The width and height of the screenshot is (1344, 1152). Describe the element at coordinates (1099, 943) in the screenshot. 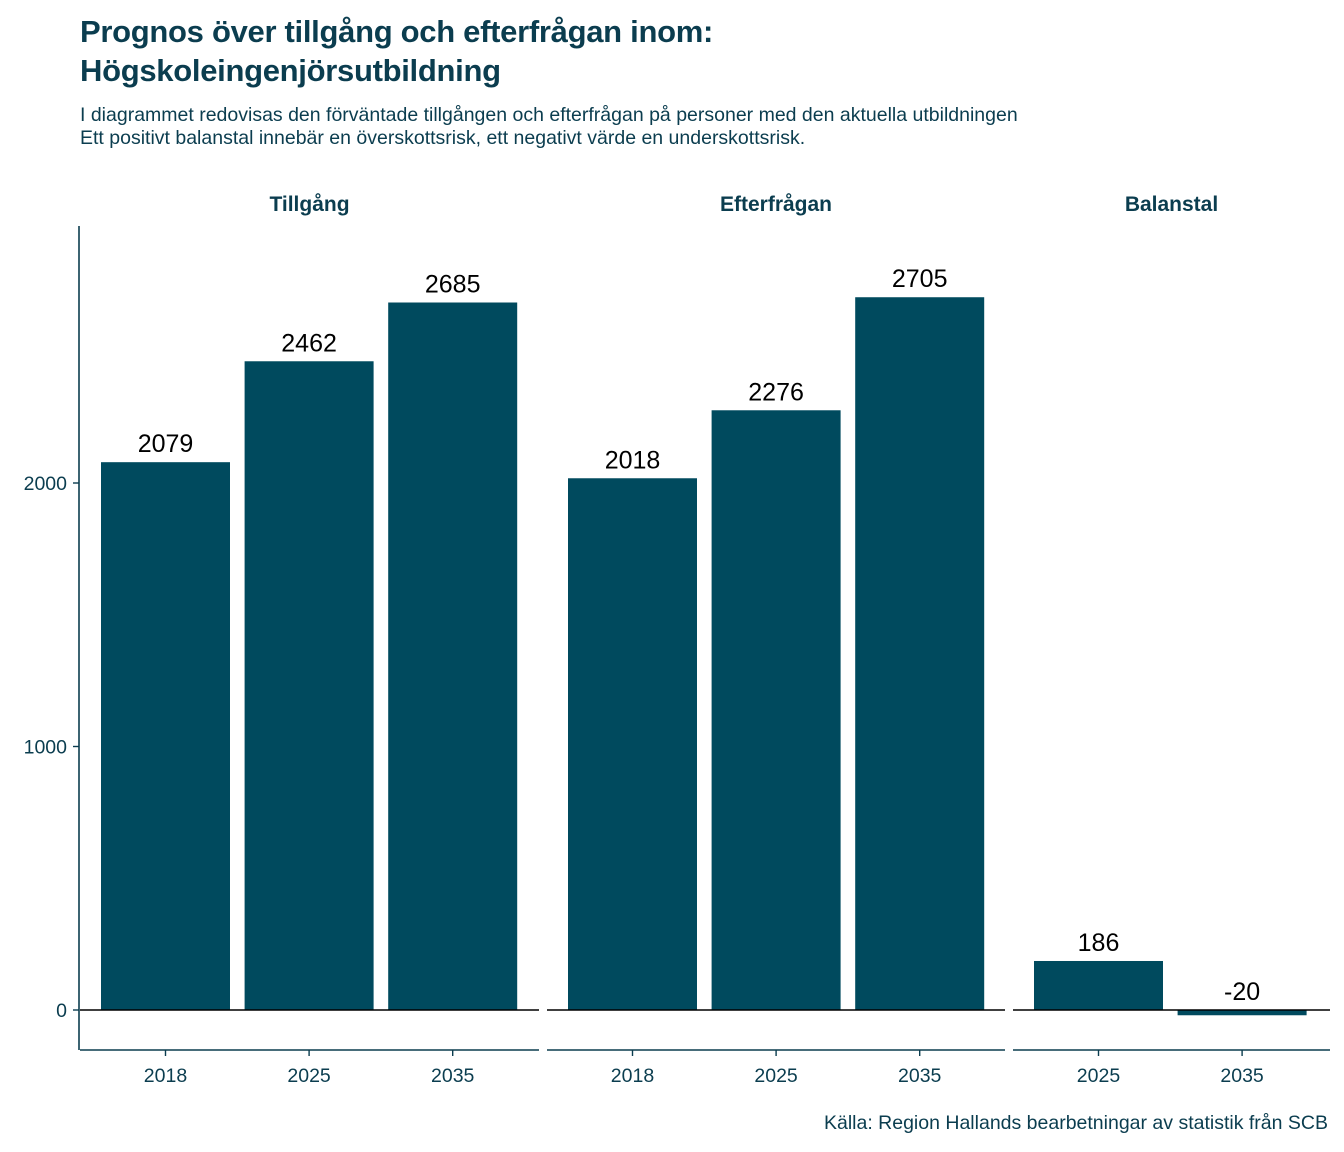

I see `bar-value-label: 186` at that location.